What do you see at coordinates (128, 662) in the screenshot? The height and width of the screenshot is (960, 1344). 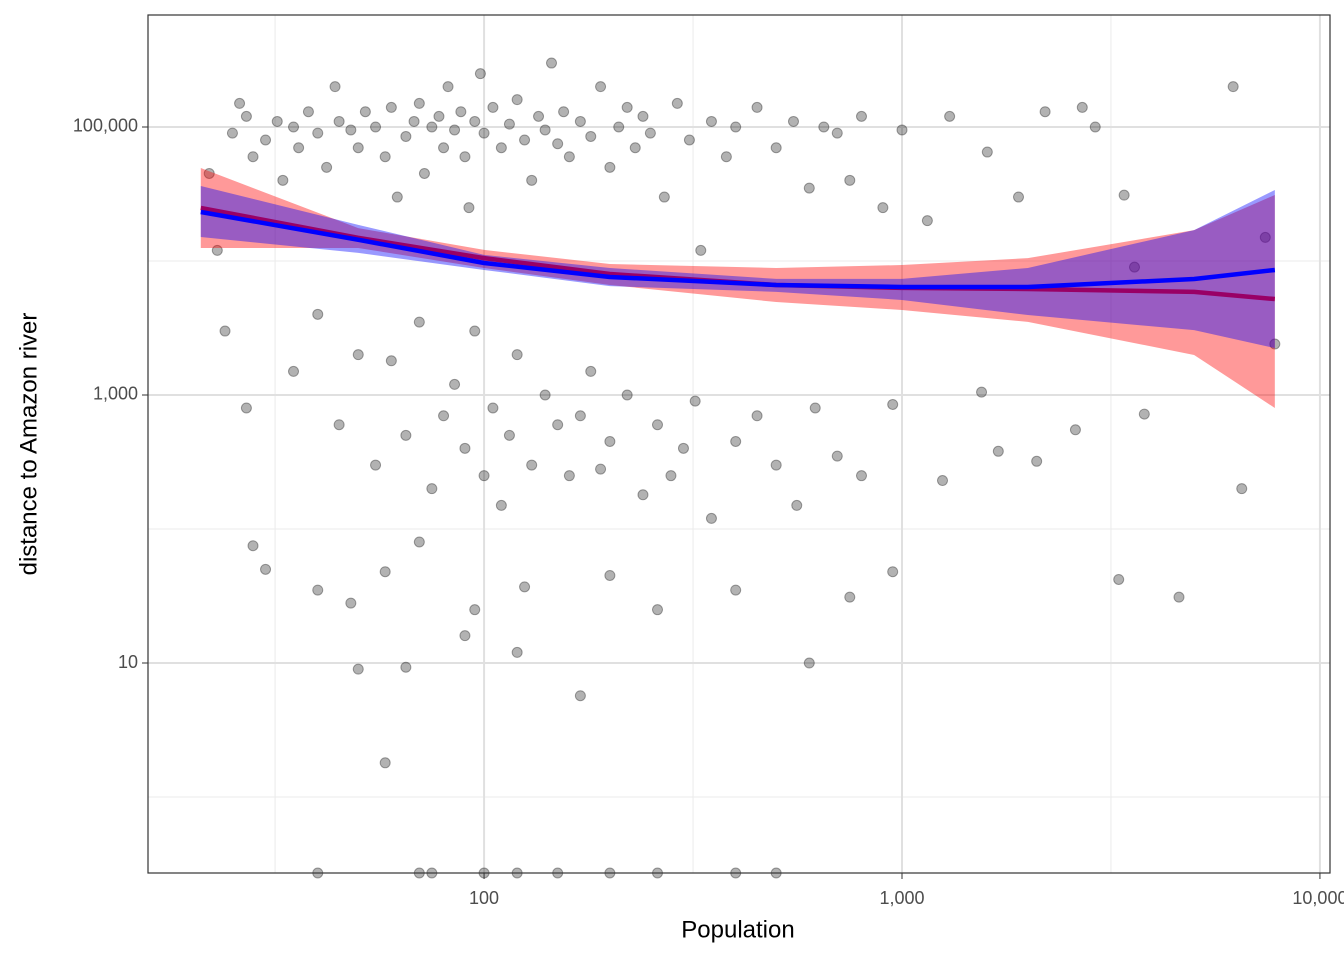 I see `y-tick-label: 10` at bounding box center [128, 662].